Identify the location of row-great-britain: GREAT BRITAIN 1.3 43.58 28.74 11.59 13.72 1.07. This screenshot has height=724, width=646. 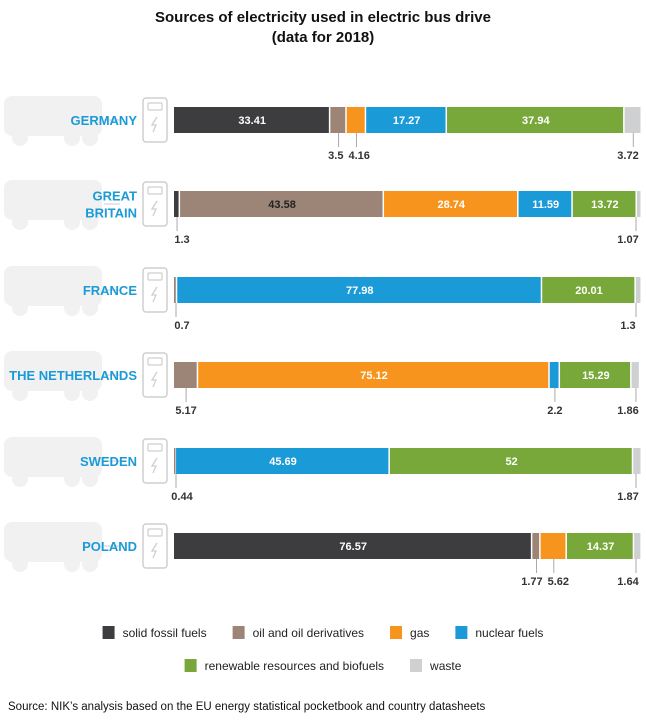
(322, 213).